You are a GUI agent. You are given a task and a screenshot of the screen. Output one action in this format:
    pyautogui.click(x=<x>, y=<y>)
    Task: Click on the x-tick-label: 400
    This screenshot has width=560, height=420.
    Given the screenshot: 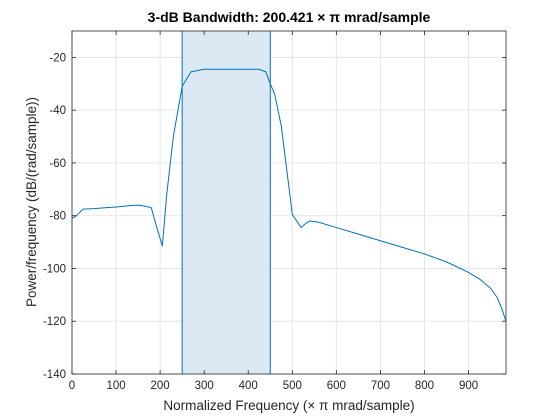 What is the action you would take?
    pyautogui.click(x=248, y=386)
    